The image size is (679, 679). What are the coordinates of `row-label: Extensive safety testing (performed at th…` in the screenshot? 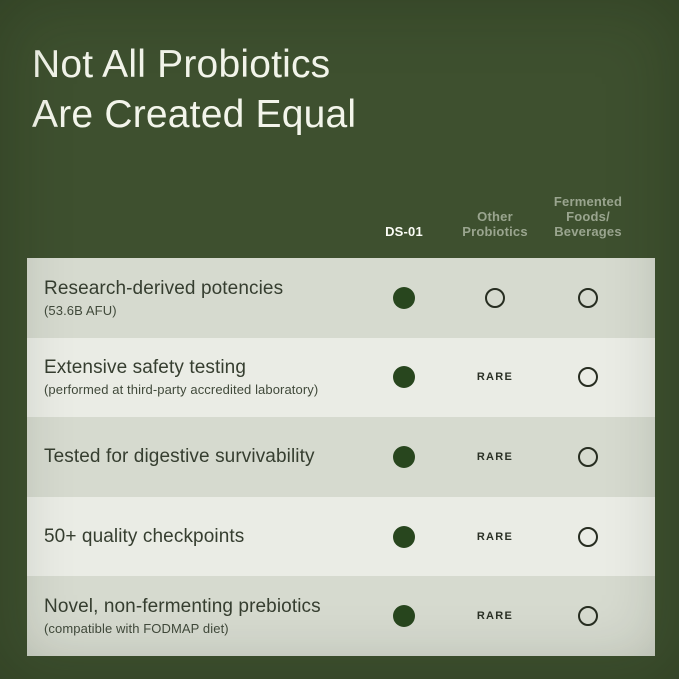 It's located at (181, 377).